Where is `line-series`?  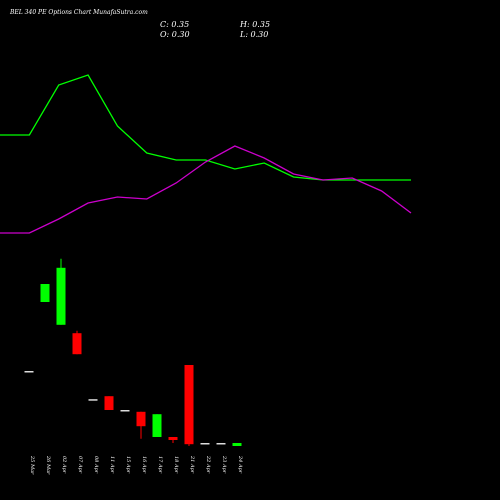
line-series is located at coordinates (206, 189).